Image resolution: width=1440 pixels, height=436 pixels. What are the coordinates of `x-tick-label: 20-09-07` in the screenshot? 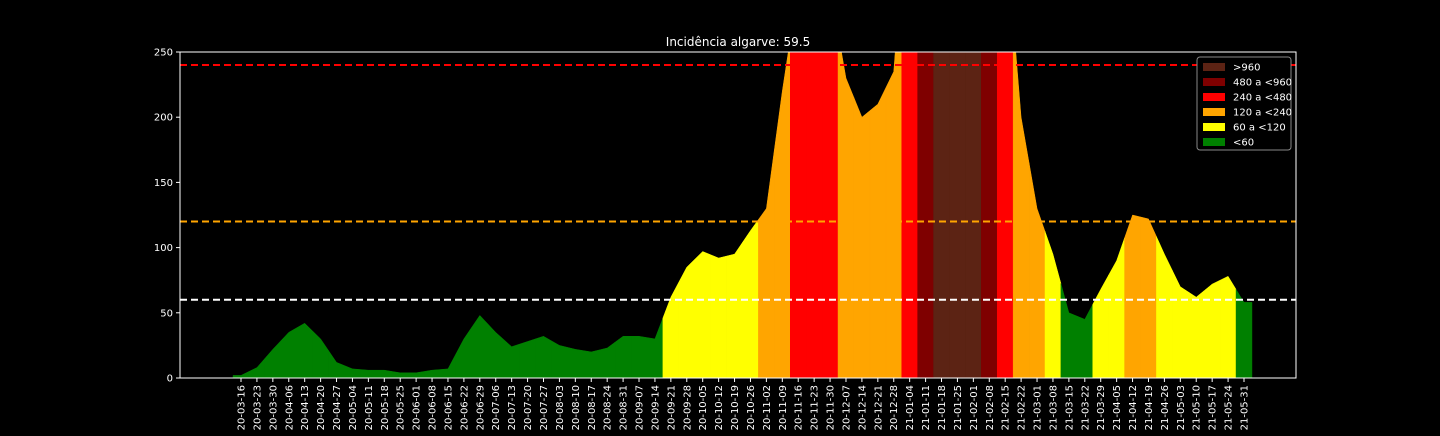 It's located at (640, 407).